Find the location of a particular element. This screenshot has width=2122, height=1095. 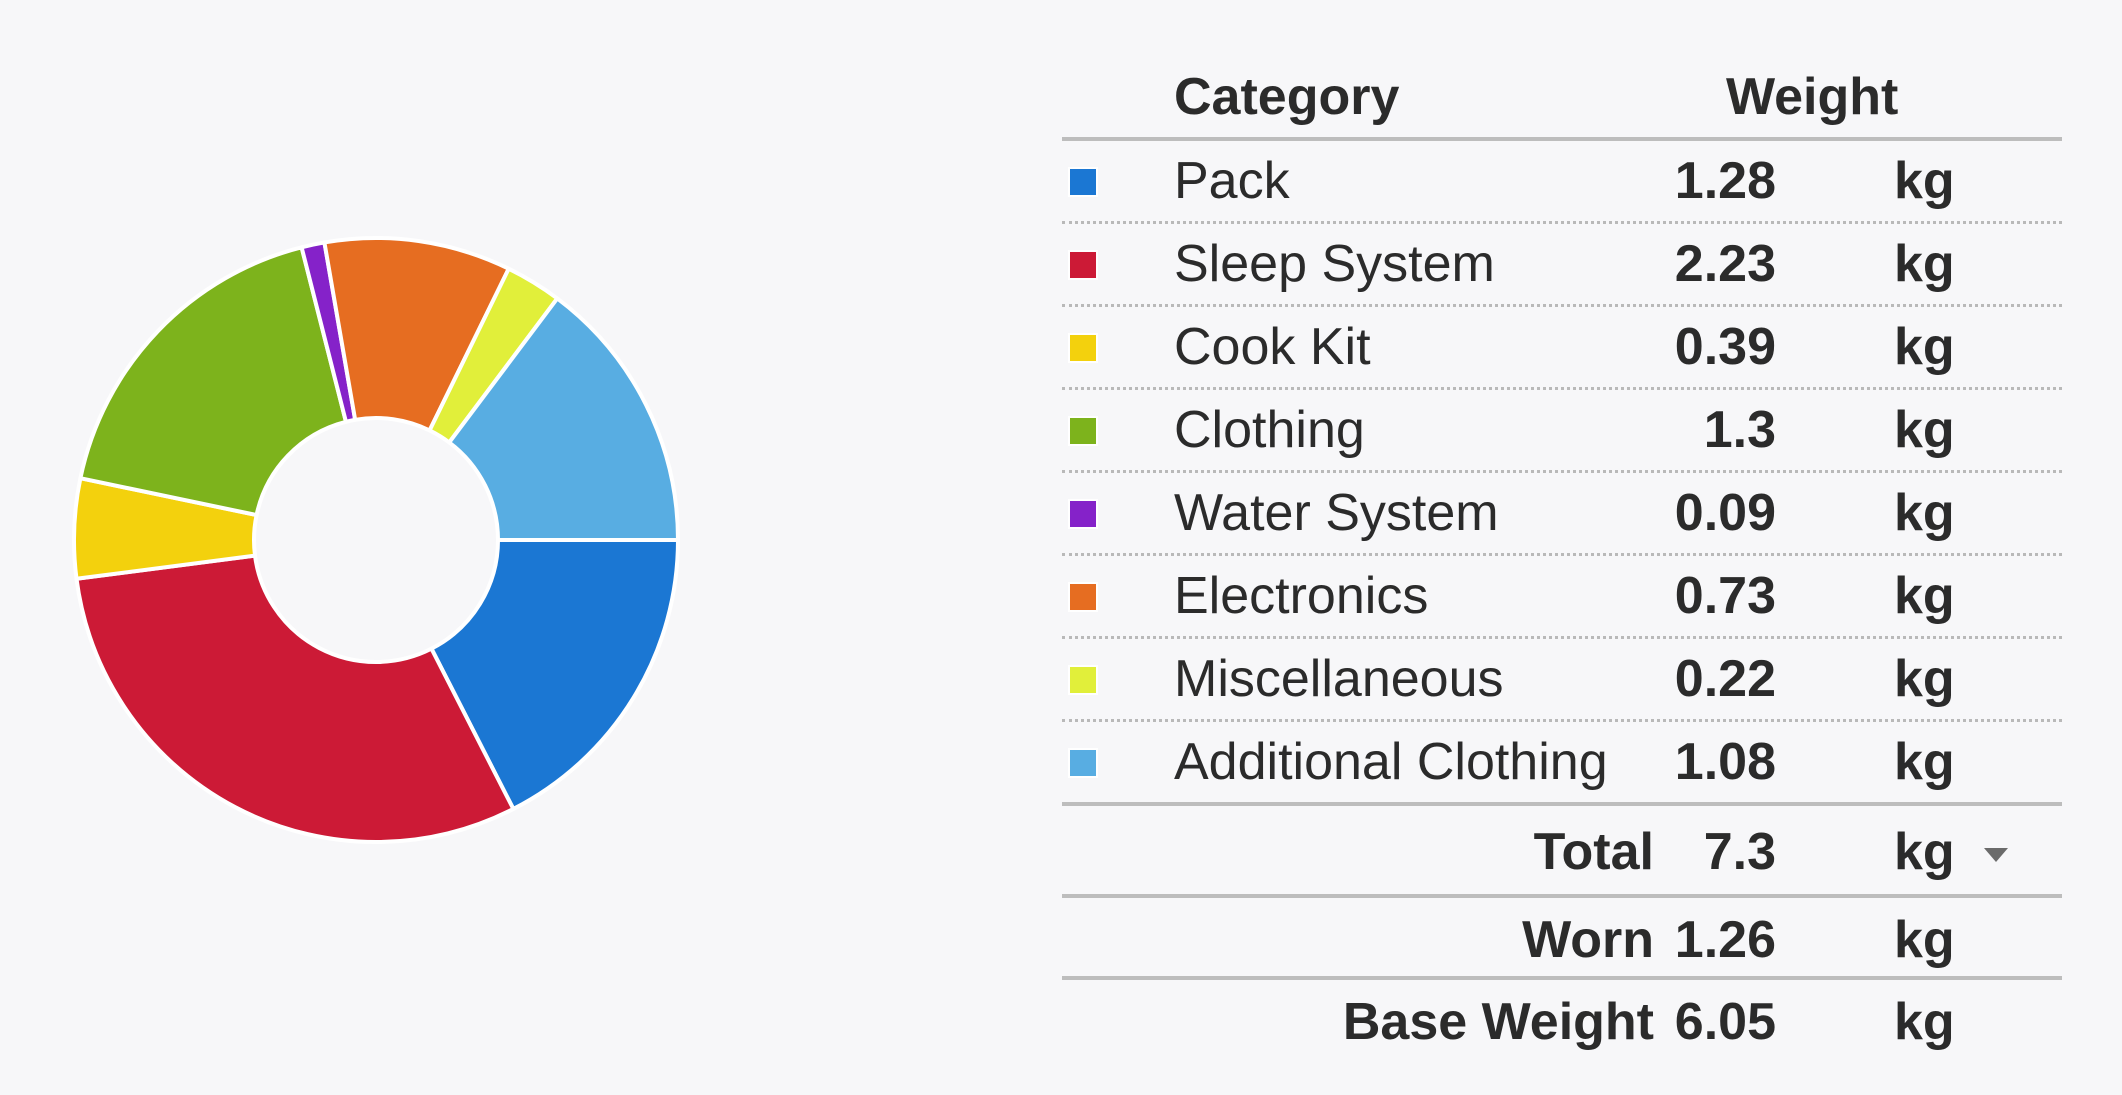

donut-slice-pack is located at coordinates (554, 674).